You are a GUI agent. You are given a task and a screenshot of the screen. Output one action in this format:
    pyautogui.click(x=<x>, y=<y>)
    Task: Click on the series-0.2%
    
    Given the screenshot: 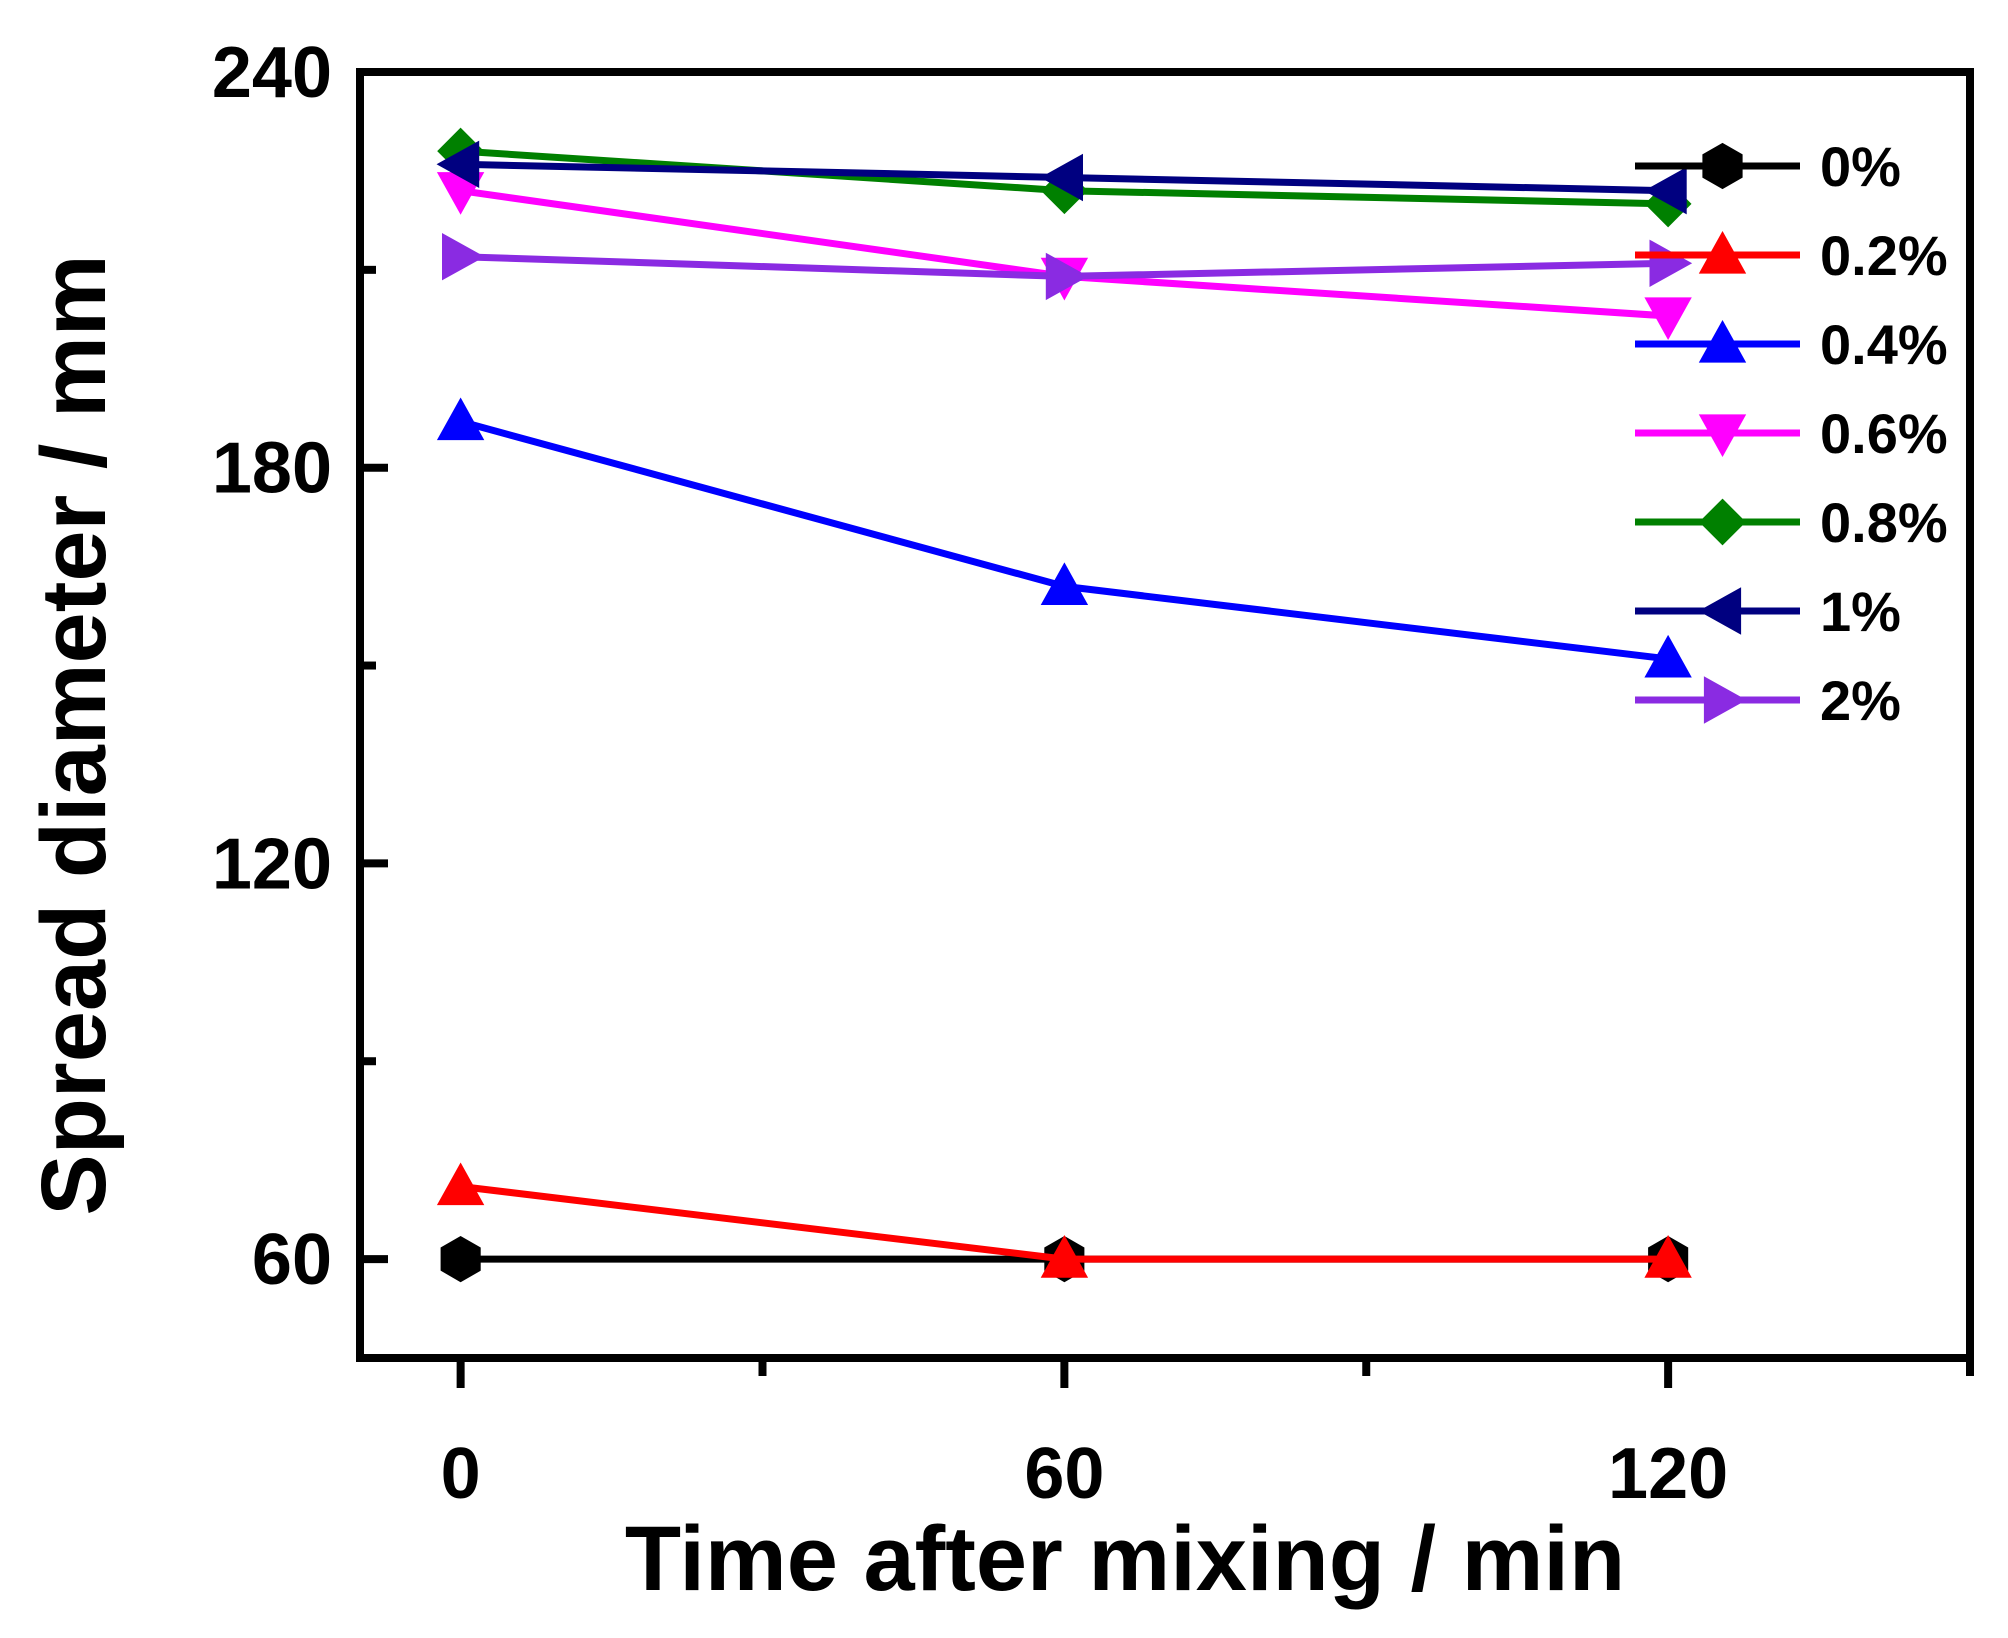 What is the action you would take?
    pyautogui.click(x=1064, y=1220)
    